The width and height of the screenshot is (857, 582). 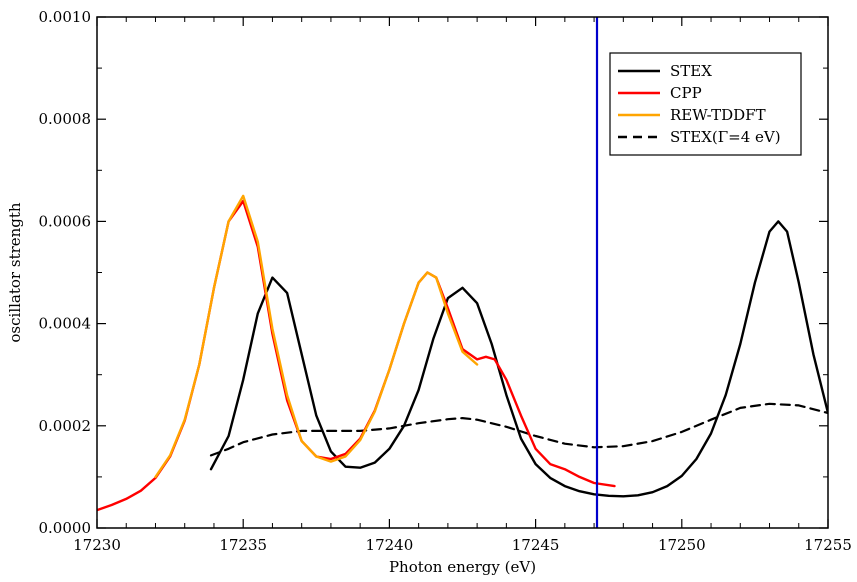 What do you see at coordinates (682, 545) in the screenshot?
I see `x-tick-label: 17250` at bounding box center [682, 545].